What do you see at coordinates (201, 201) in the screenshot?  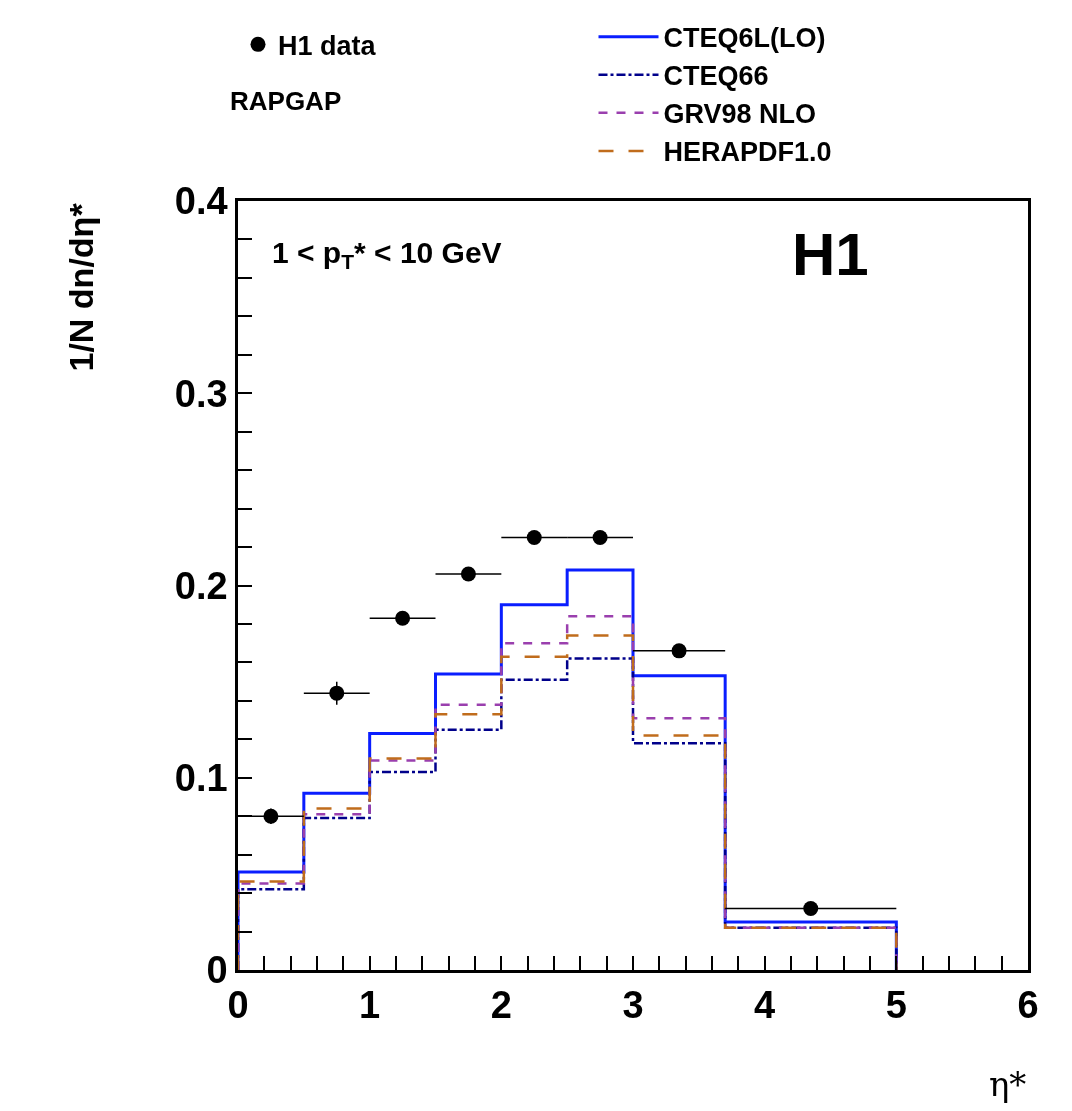 I see `y-tick-label: 0.4` at bounding box center [201, 201].